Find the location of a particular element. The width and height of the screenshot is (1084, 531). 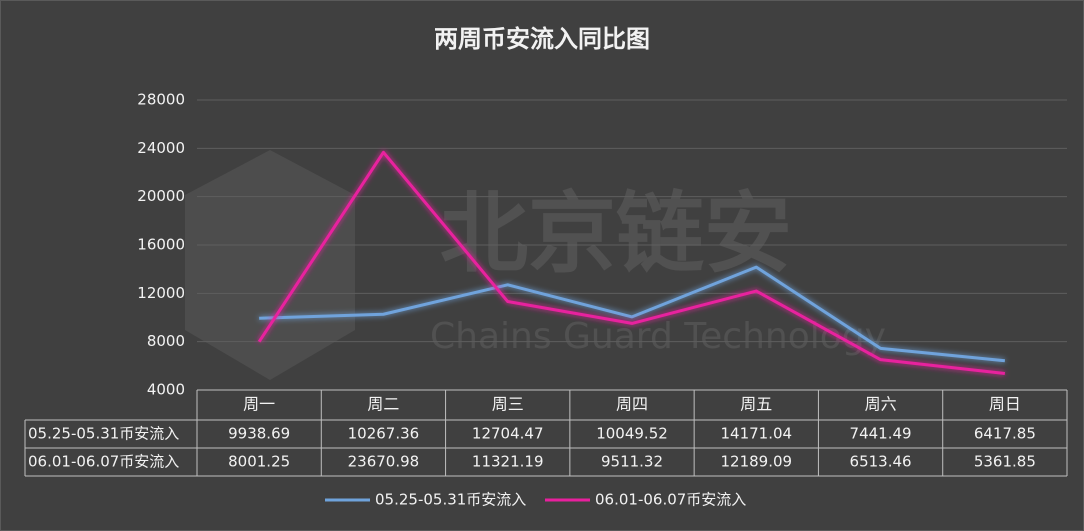

table-cell: 6417.85 is located at coordinates (1005, 434).